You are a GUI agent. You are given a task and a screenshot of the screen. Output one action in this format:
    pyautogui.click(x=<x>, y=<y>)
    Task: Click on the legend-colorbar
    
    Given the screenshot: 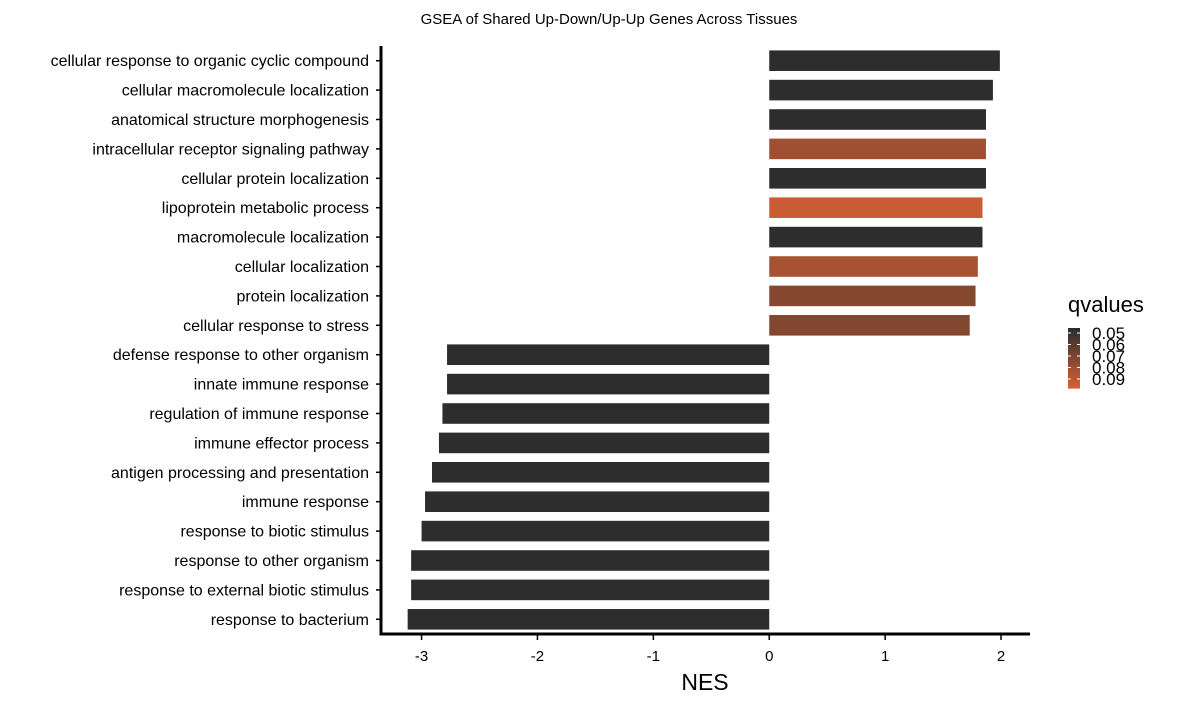 What is the action you would take?
    pyautogui.click(x=1074, y=358)
    